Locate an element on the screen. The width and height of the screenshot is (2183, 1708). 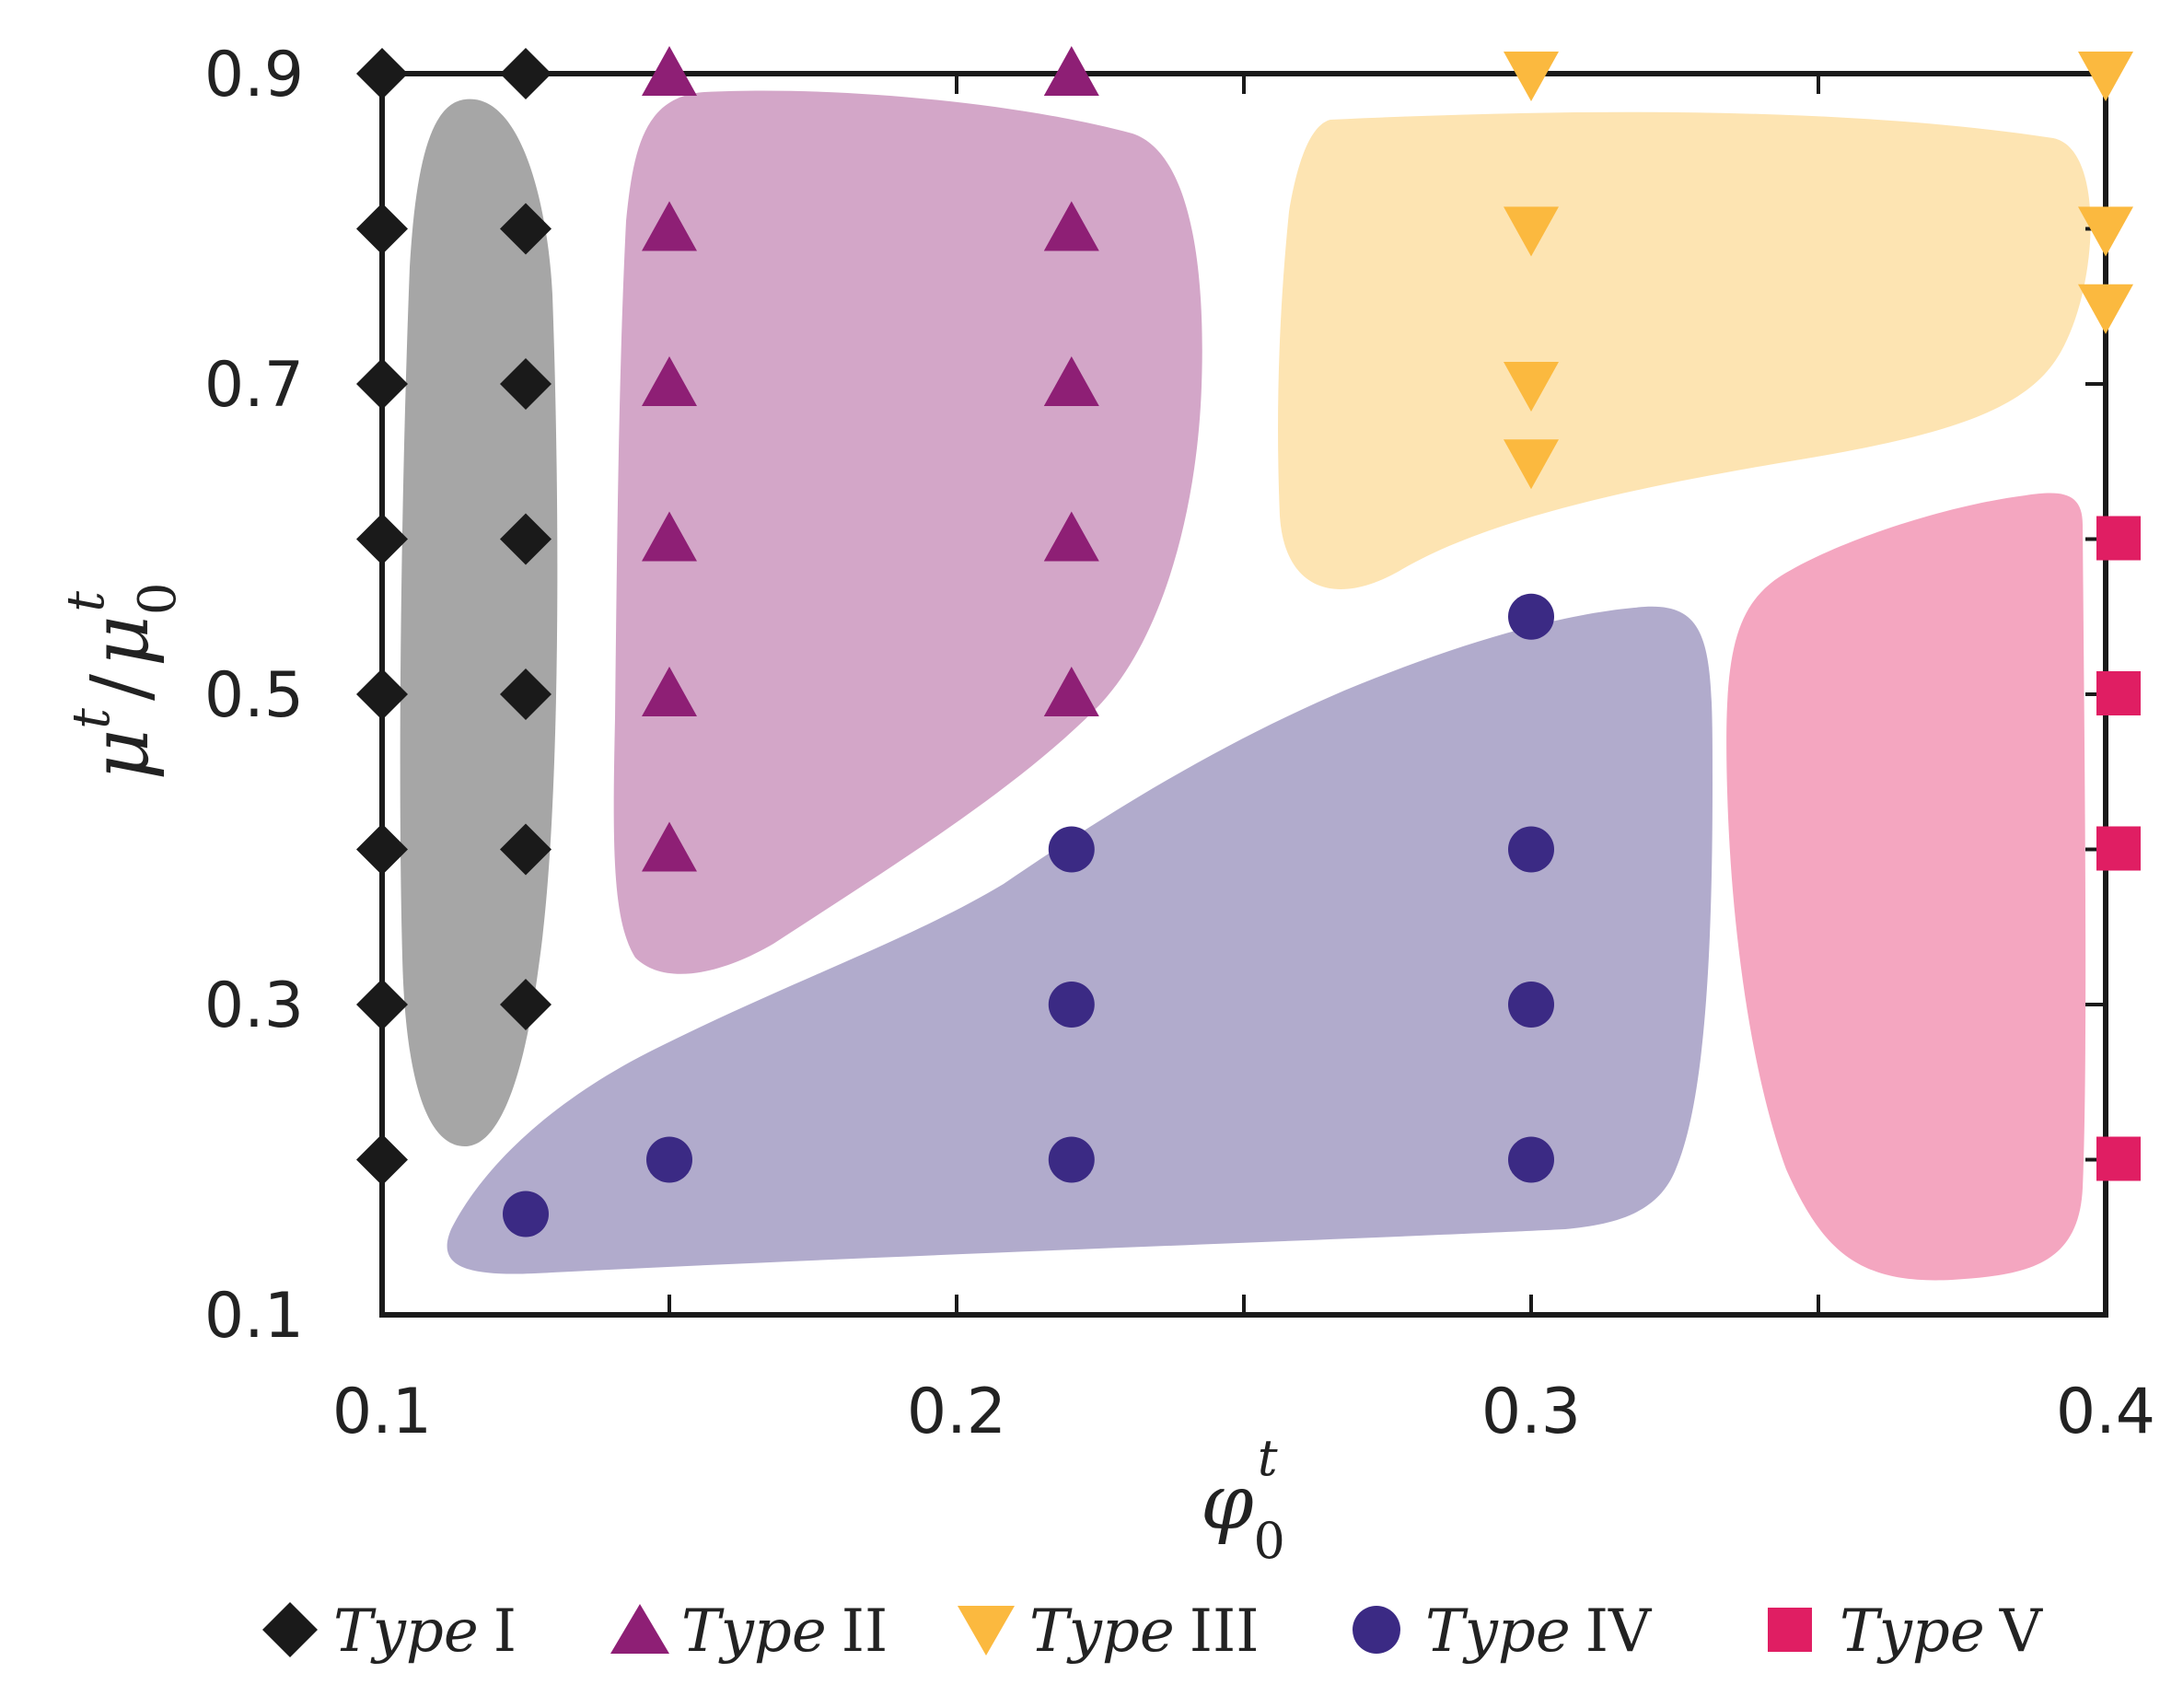
x-axis-label: φ0 t is located at coordinates (1243, 1500).